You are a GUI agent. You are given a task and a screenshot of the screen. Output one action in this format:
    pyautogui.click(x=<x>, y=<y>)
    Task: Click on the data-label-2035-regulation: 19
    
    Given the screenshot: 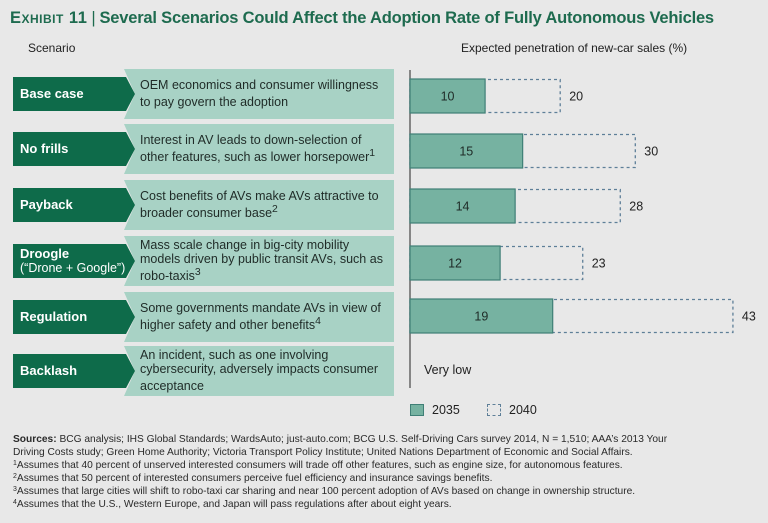 What is the action you would take?
    pyautogui.click(x=481, y=317)
    